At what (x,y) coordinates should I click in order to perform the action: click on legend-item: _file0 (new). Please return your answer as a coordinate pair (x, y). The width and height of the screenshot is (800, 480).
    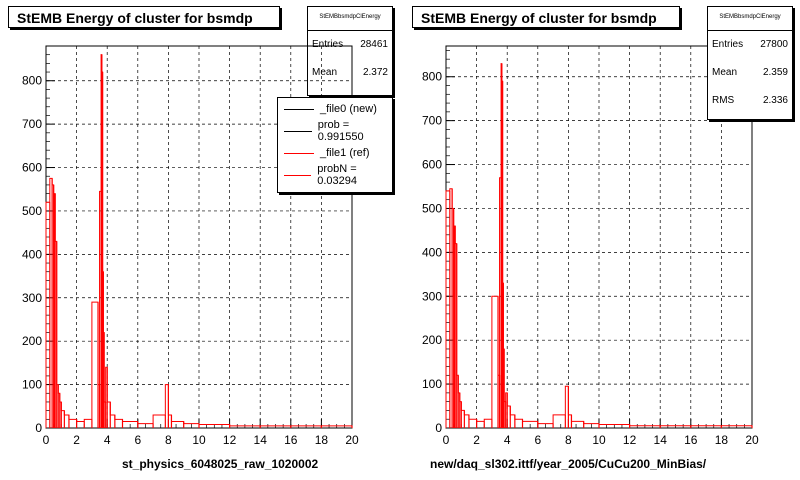
    Looking at the image, I should click on (335, 109).